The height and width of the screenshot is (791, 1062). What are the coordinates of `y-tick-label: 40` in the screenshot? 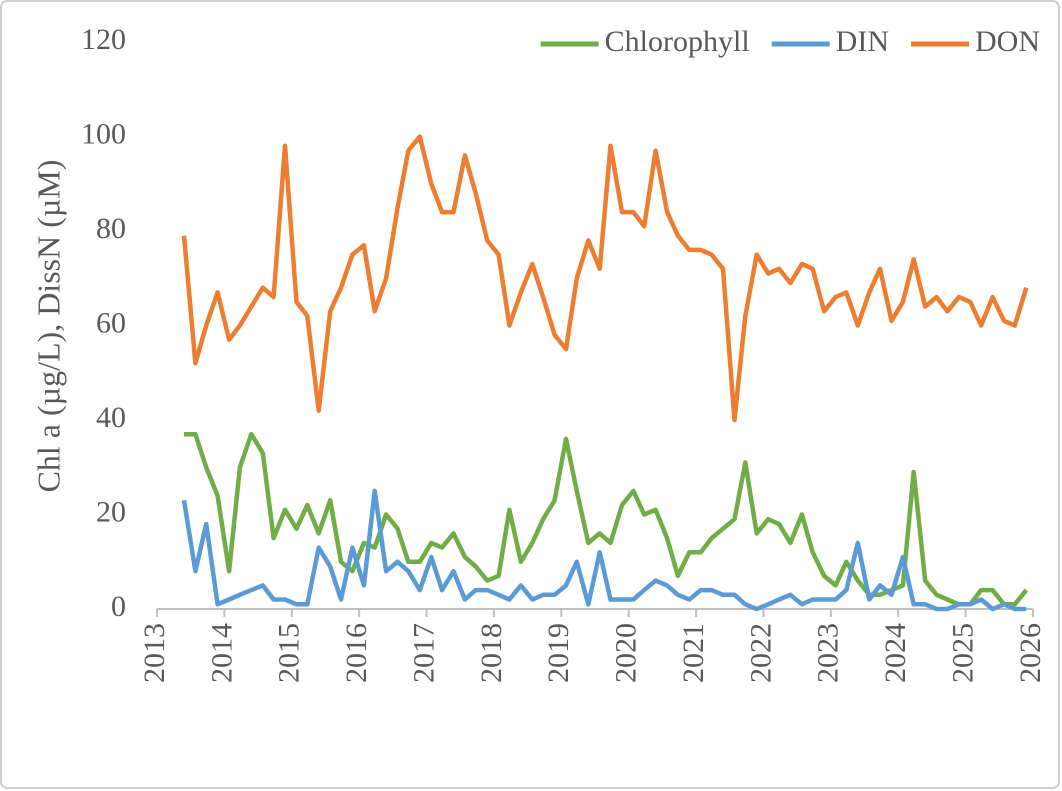 It's located at (111, 417).